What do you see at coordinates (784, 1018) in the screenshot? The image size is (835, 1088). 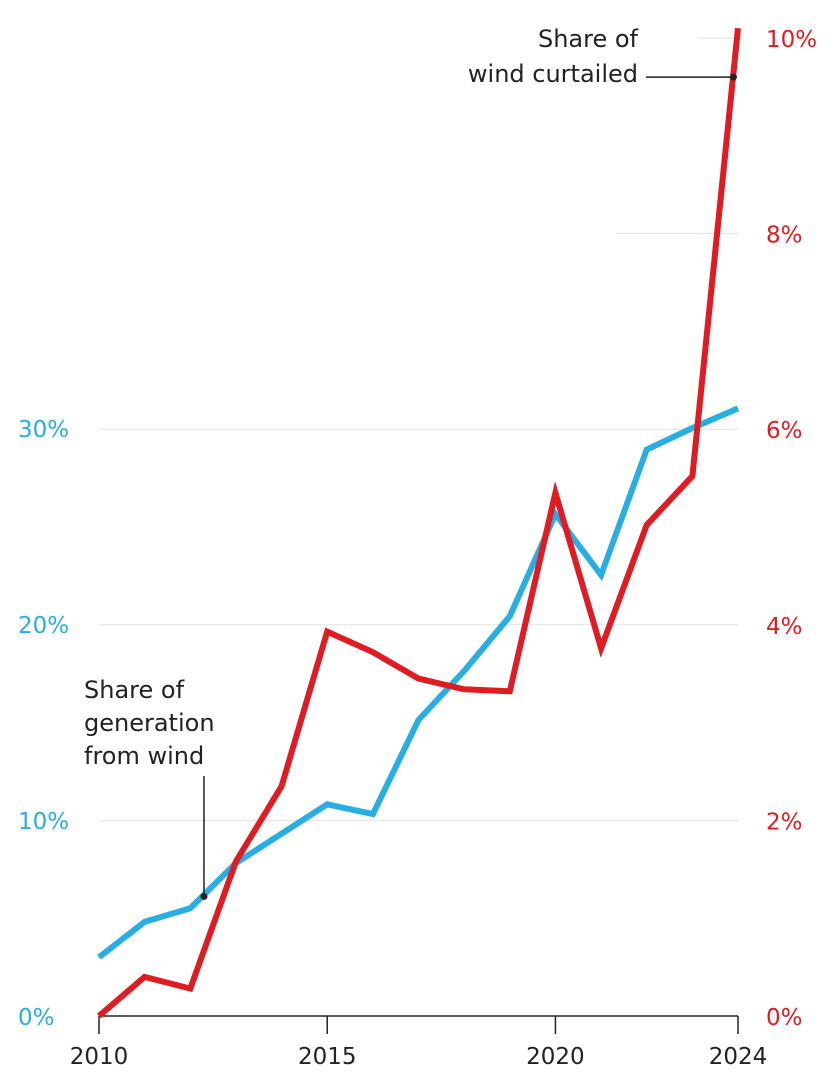 I see `right-axis-tick-label: 0%` at bounding box center [784, 1018].